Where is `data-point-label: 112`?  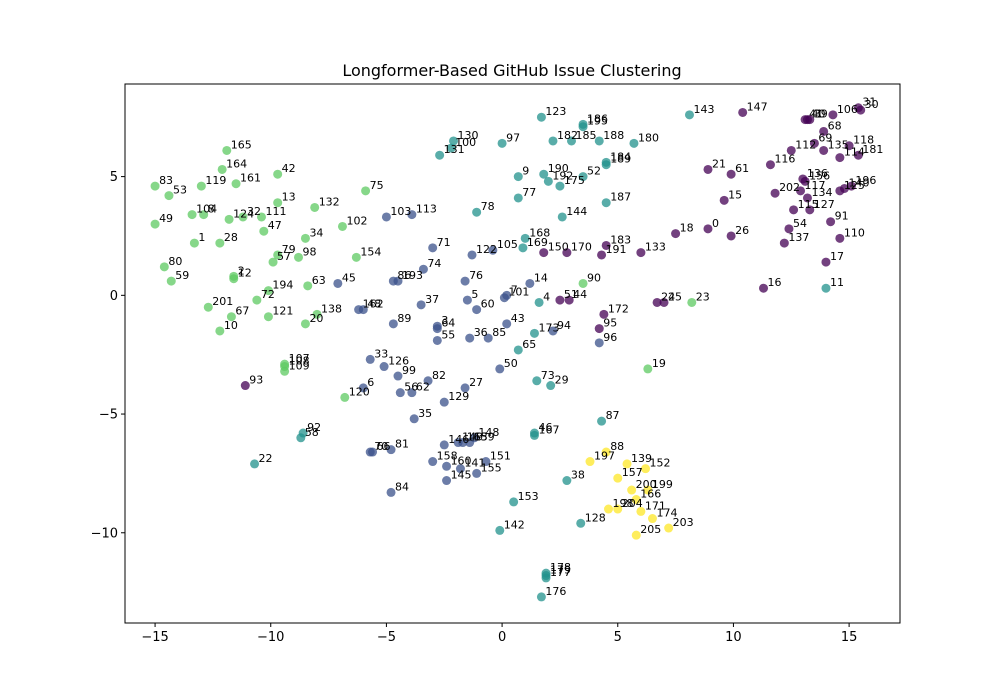
data-point-label: 112 is located at coordinates (805, 144).